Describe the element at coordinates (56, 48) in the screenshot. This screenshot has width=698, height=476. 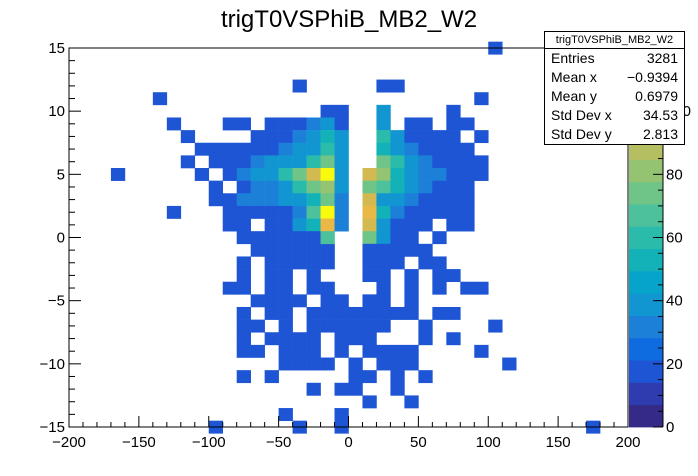
I see `y-tick-label: 15` at that location.